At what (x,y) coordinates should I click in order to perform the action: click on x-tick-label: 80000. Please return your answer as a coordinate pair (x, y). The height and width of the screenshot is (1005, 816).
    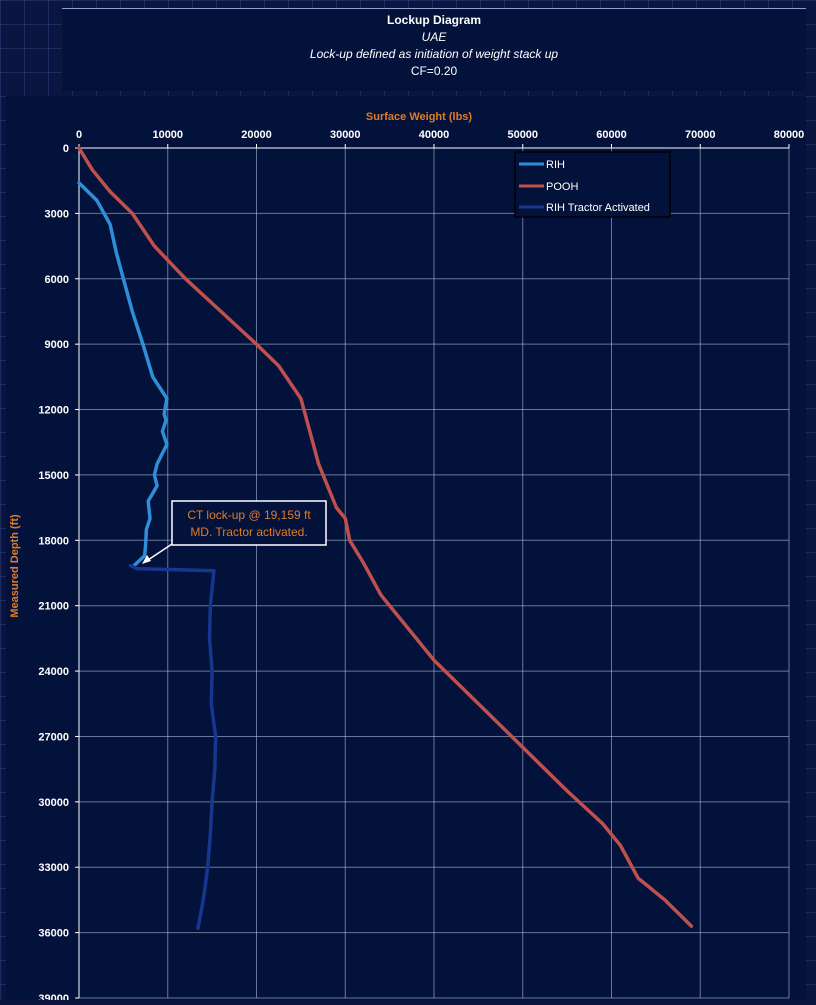
    Looking at the image, I should click on (789, 135).